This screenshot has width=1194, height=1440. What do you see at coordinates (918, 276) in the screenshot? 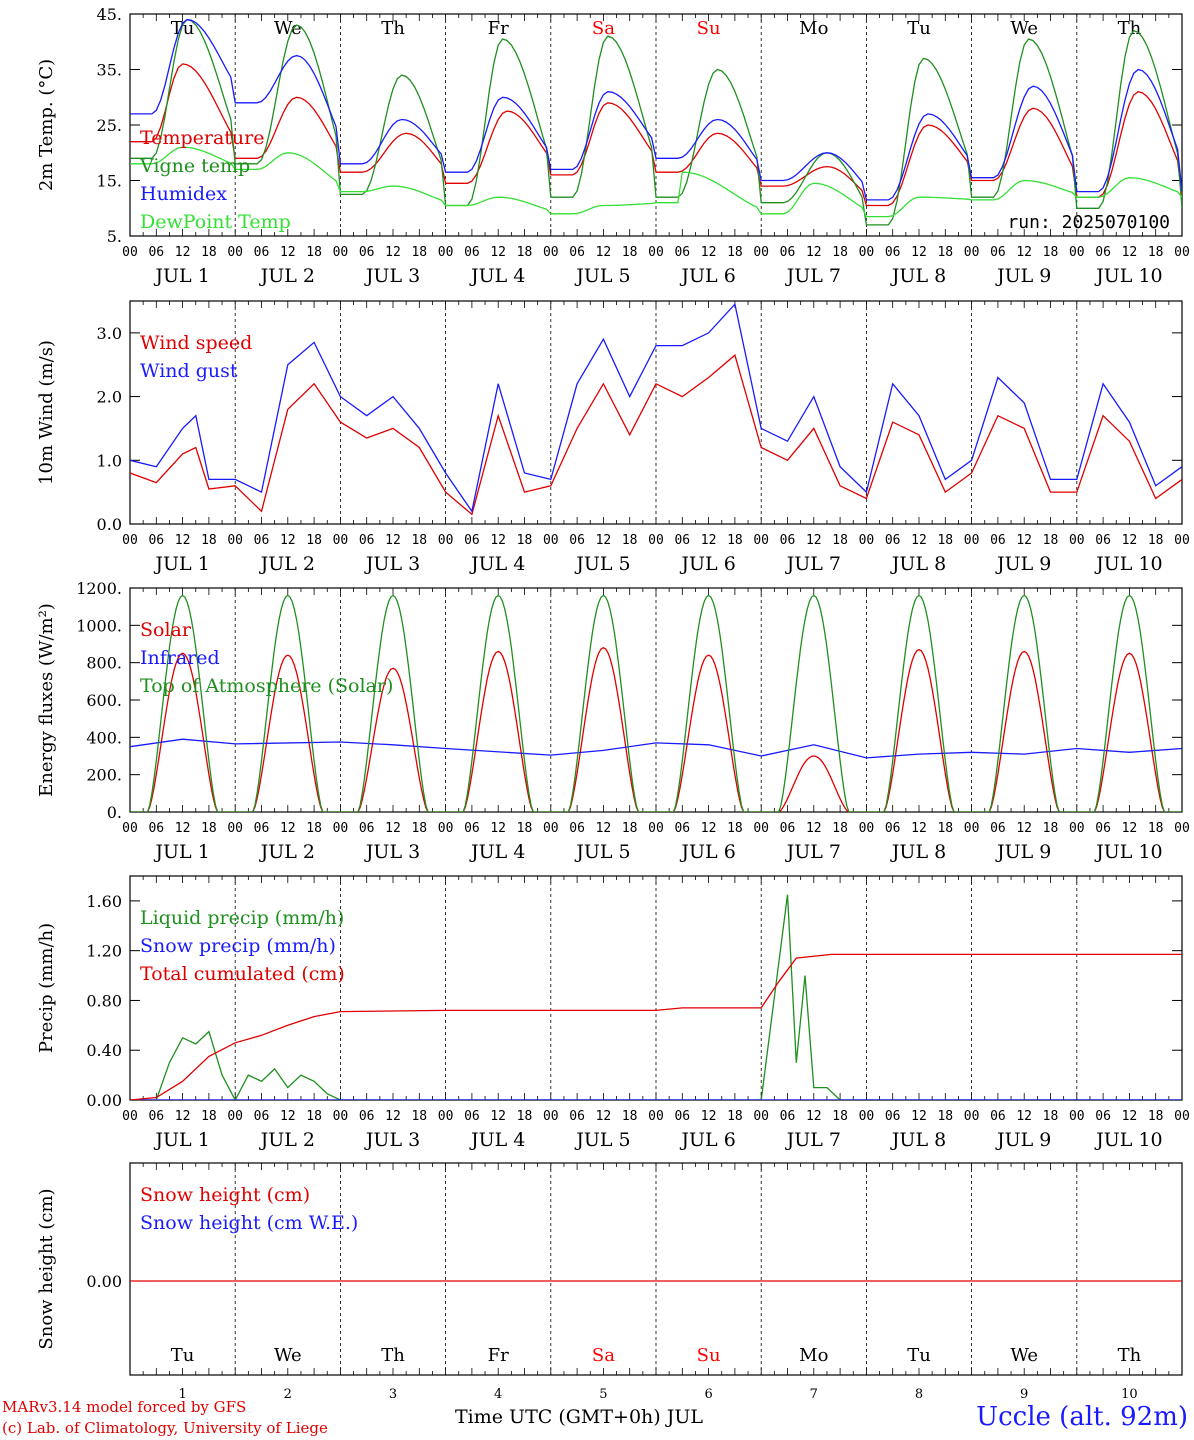
I see `date-label: JUL 8` at bounding box center [918, 276].